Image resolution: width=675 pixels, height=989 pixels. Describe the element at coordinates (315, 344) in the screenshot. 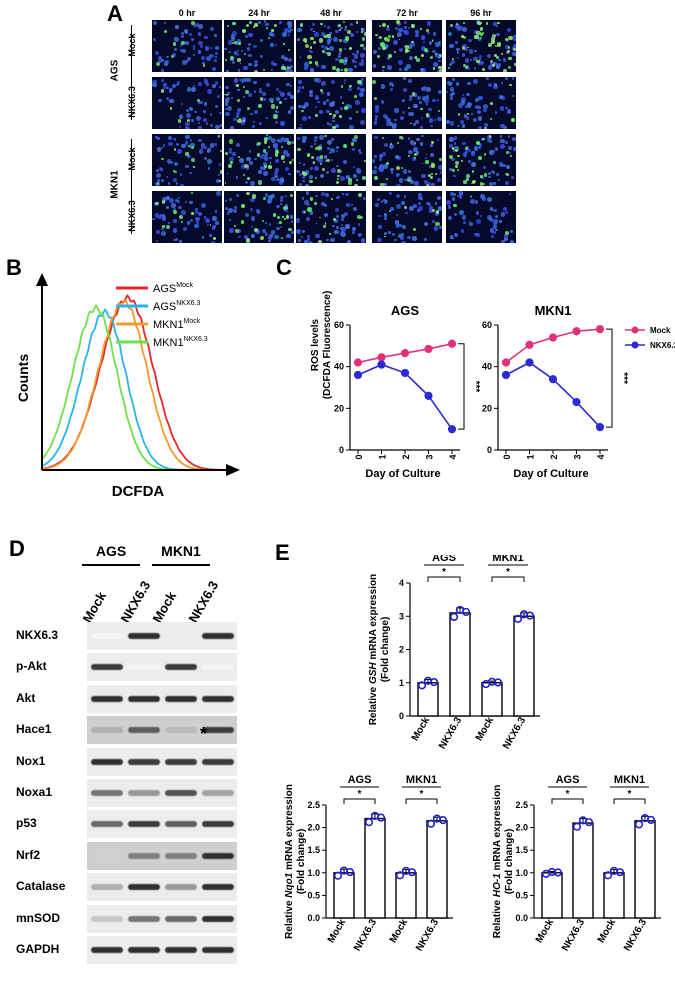

I see `ros-ylabel-line1: ROS levels` at that location.